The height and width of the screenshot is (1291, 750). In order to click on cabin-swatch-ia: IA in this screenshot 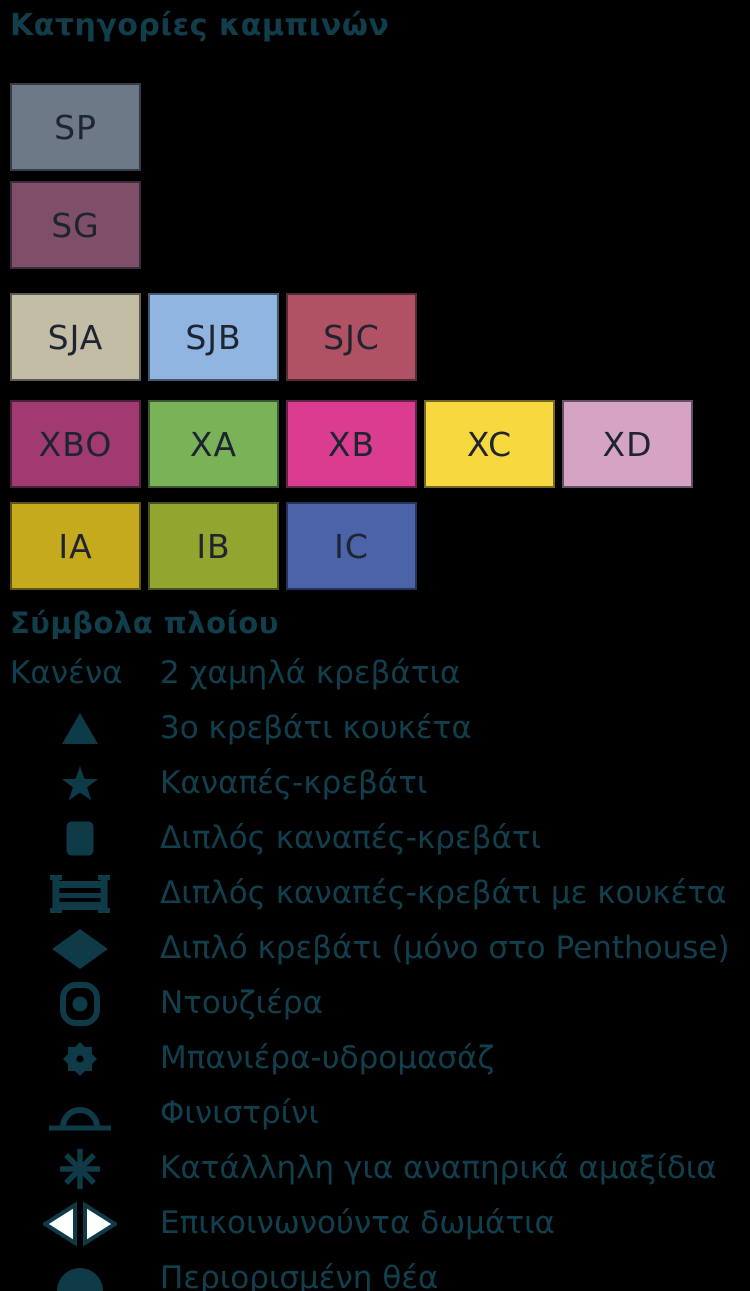, I will do `click(75, 546)`.